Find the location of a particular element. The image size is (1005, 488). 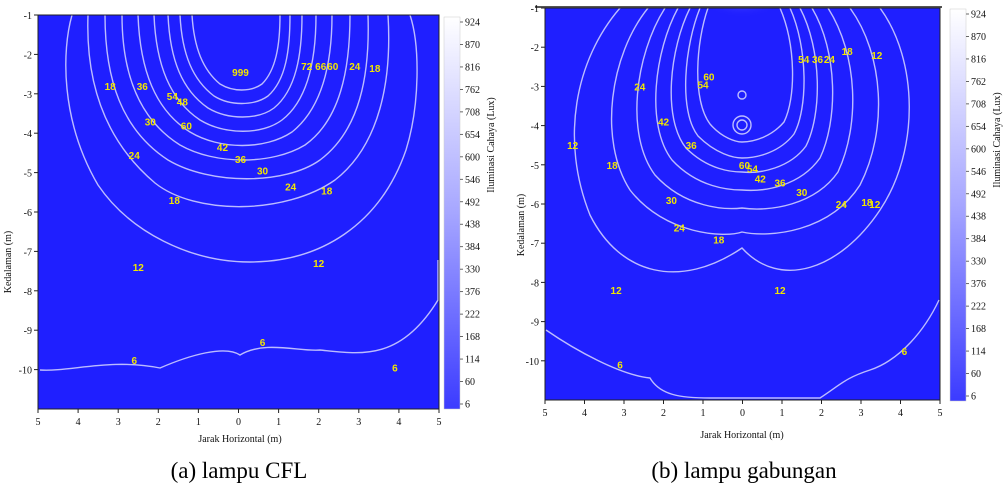

colorbar-b is located at coordinates (958, 205).